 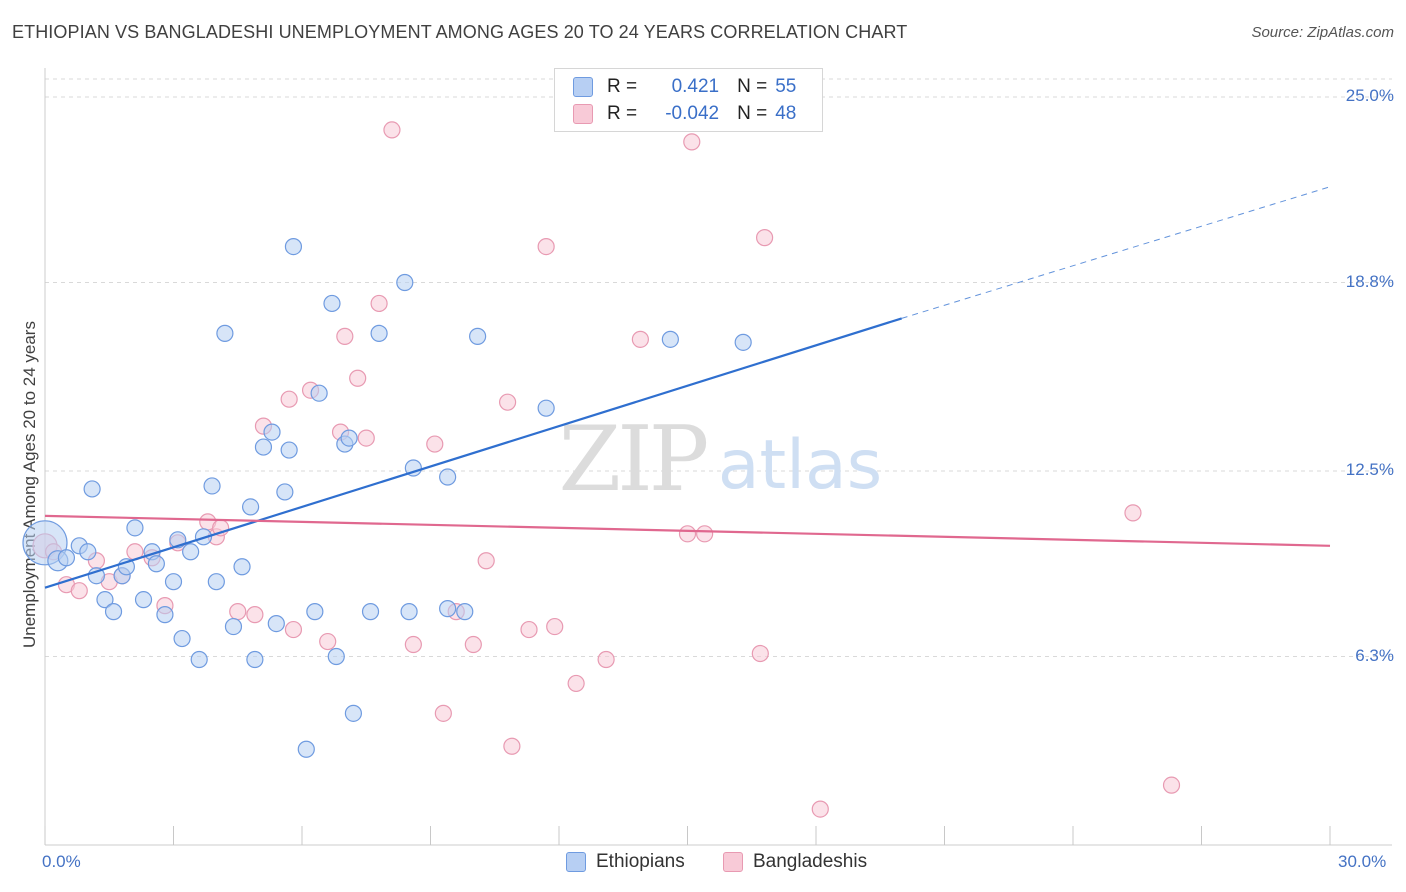 What do you see at coordinates (1322, 32) in the screenshot?
I see `source-label: Source: ZipAtlas.com` at bounding box center [1322, 32].